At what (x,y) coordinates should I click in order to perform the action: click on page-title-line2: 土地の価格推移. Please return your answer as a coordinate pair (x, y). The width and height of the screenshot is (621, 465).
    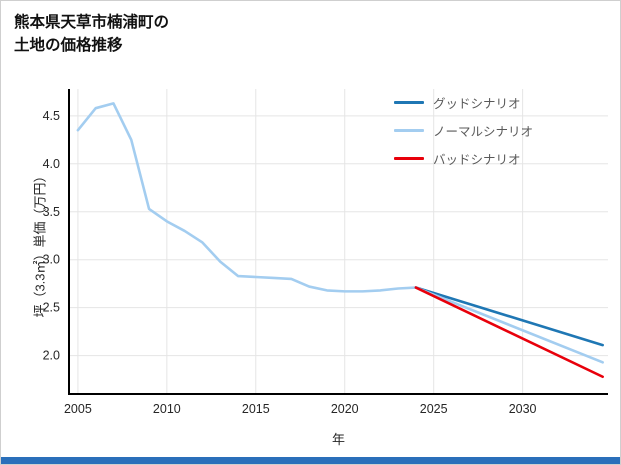
    Looking at the image, I should click on (68, 46).